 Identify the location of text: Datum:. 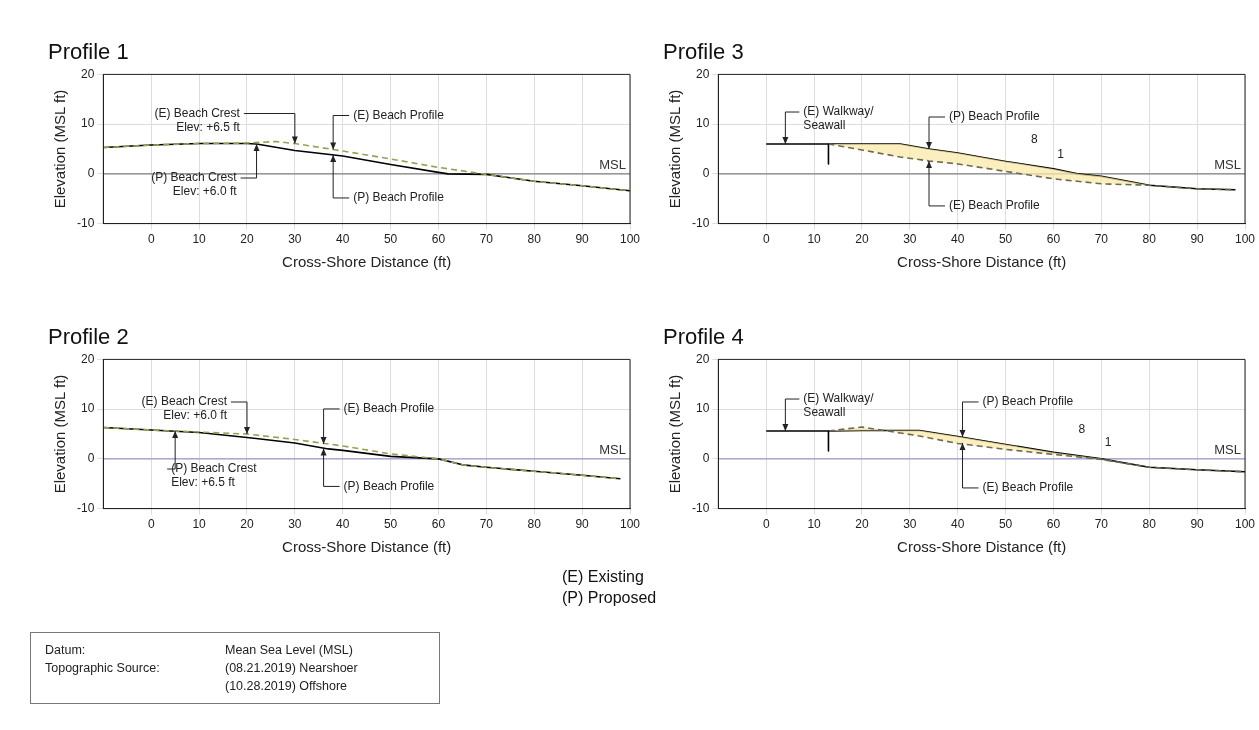
(65, 650).